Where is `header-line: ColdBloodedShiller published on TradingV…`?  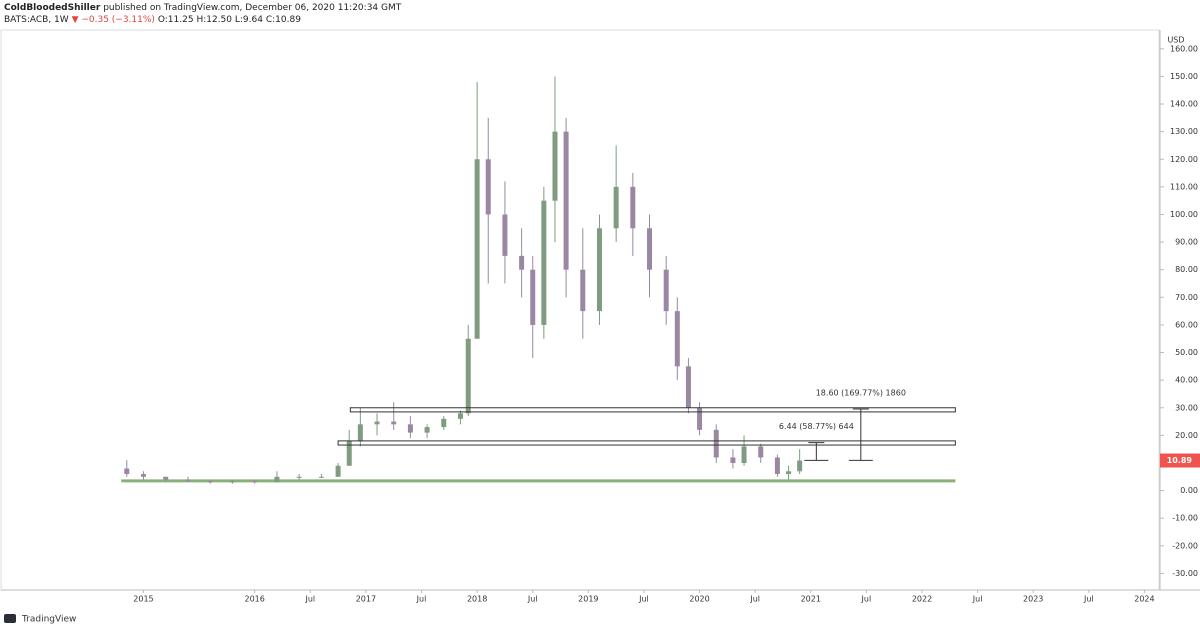 header-line: ColdBloodedShiller published on TradingV… is located at coordinates (202, 8).